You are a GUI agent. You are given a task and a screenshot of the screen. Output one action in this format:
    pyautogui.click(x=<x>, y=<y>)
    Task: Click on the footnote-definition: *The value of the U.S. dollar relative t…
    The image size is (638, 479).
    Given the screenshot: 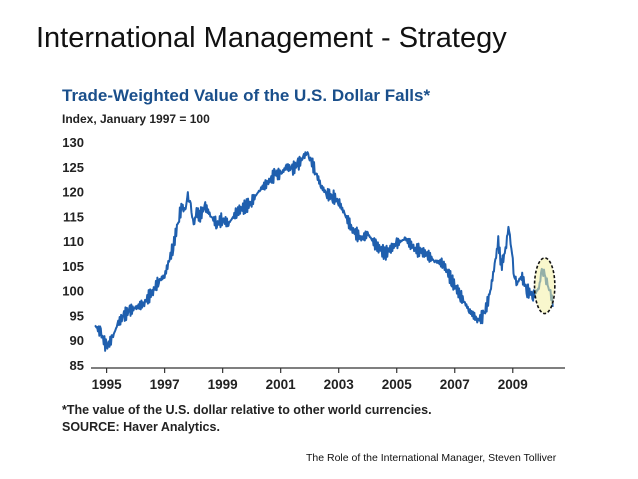 What is the action you would take?
    pyautogui.click(x=247, y=410)
    